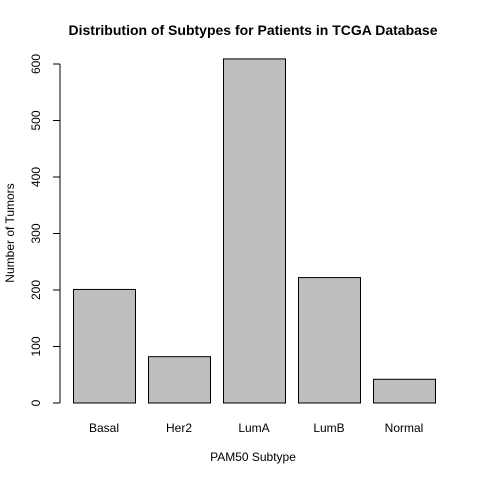  I want to click on bar-basal, so click(104, 346).